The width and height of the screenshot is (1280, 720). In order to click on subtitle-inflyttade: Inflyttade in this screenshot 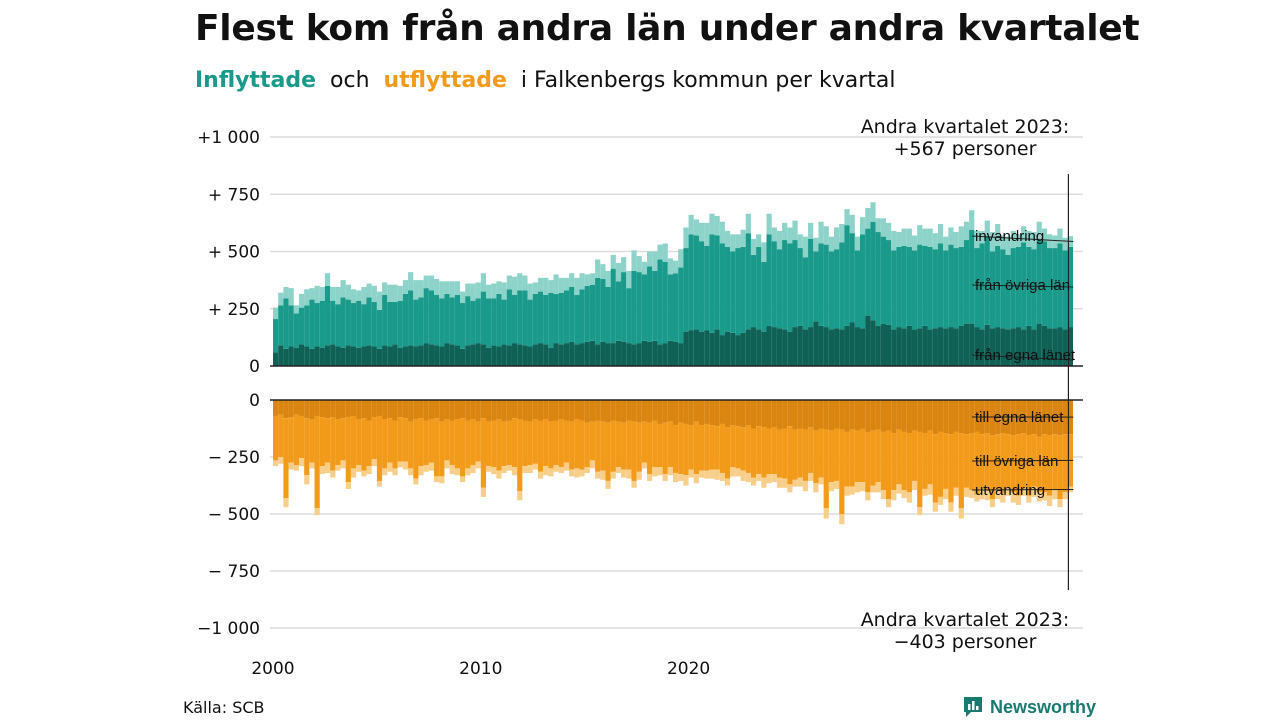, I will do `click(256, 80)`.